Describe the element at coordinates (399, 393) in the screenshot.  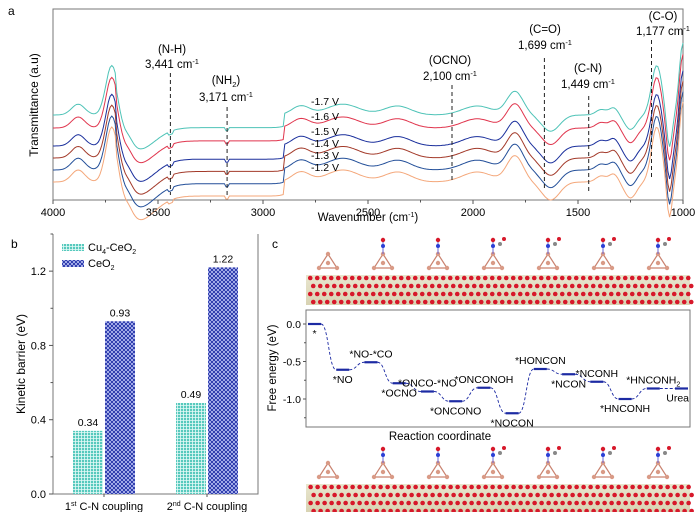
I see `intermediate-label: *OCNO` at that location.